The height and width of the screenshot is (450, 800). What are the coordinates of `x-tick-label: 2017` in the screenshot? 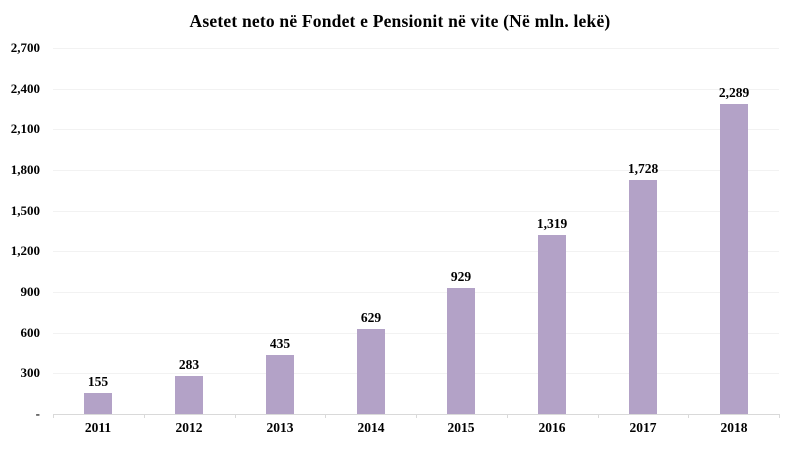 It's located at (643, 427).